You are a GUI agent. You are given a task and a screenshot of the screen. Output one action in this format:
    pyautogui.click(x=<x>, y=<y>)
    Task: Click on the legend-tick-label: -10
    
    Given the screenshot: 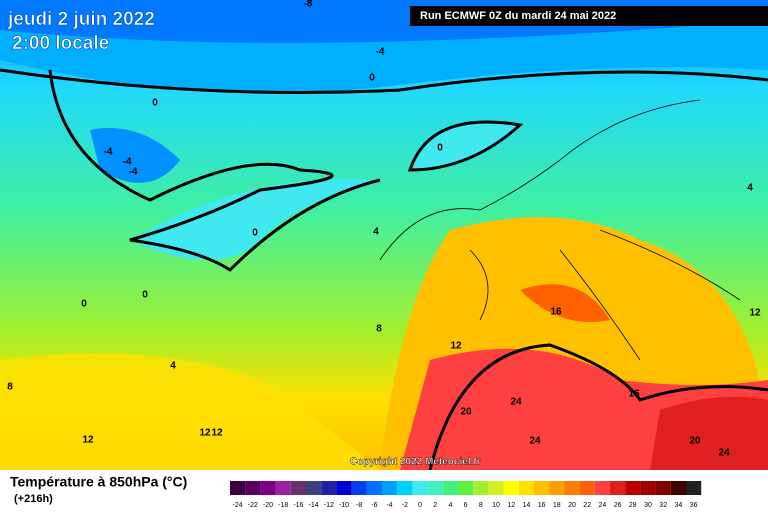 What is the action you would take?
    pyautogui.click(x=344, y=505)
    